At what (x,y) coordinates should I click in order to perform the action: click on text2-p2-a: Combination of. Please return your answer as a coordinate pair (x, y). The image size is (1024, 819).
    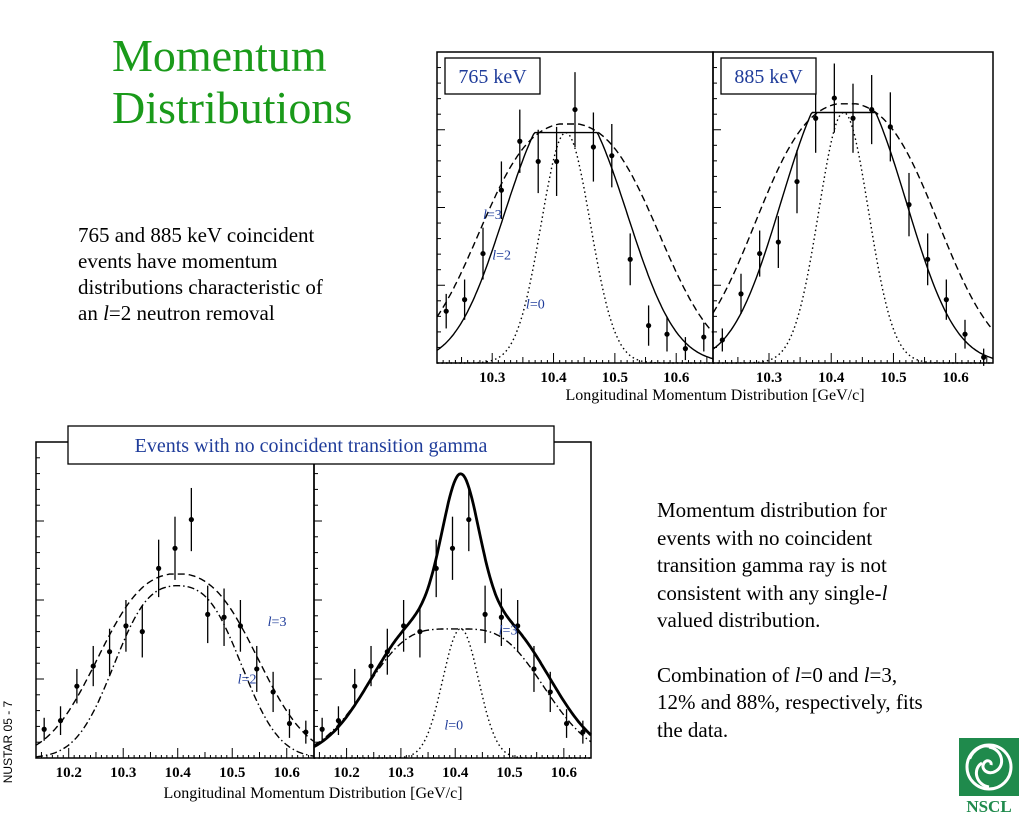
    Looking at the image, I should click on (726, 674).